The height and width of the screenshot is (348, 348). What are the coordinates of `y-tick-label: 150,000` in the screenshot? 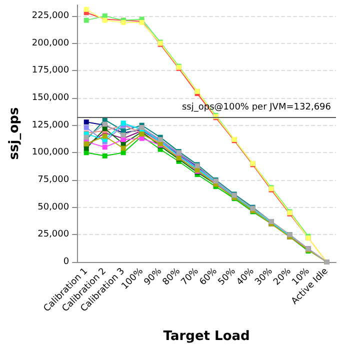 It's located at (51, 97).